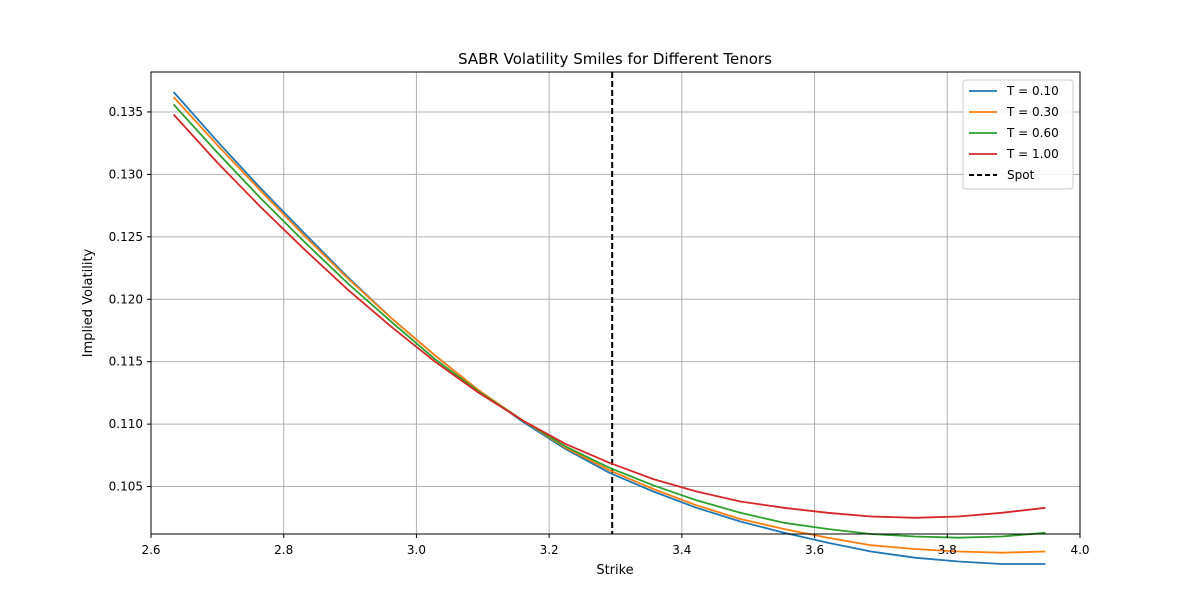 The width and height of the screenshot is (1200, 604). I want to click on y-tick-label: 0.120, so click(126, 299).